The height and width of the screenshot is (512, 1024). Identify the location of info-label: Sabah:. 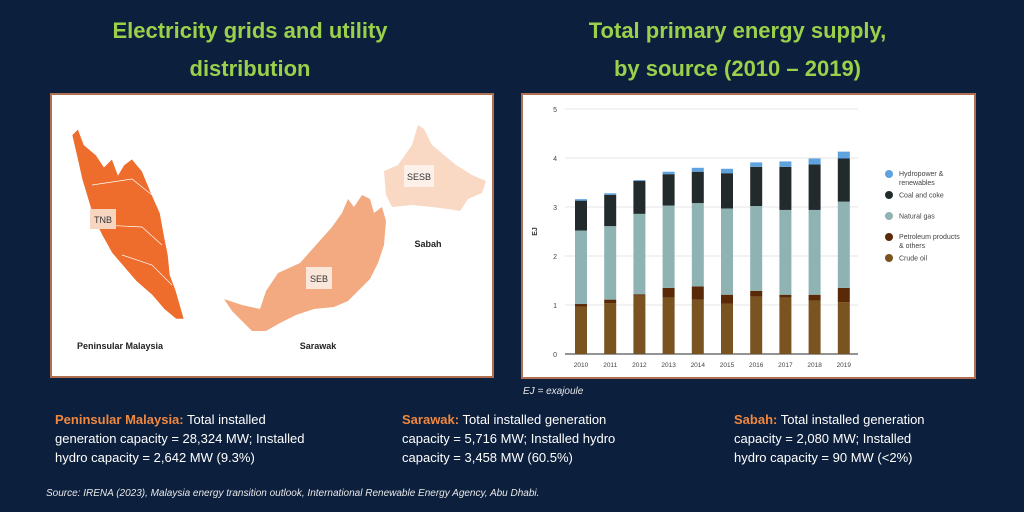
(756, 419).